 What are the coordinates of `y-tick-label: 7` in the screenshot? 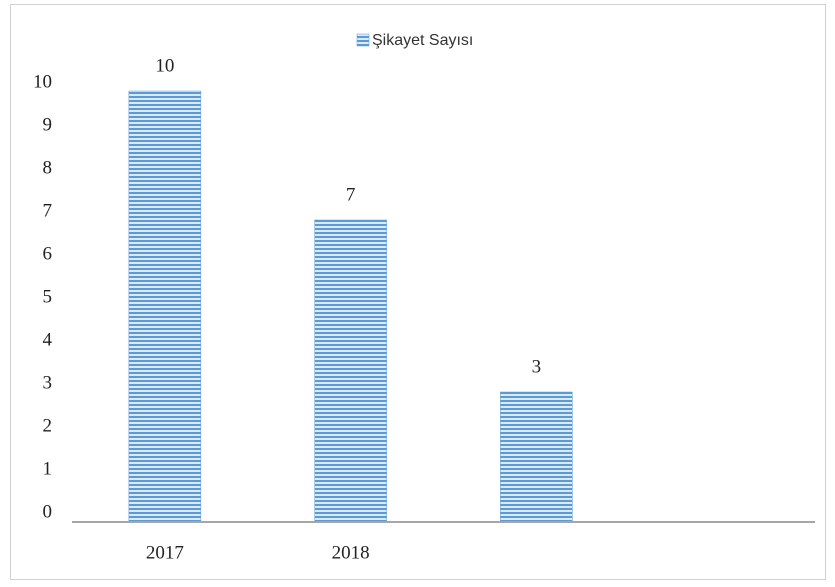 It's located at (48, 210).